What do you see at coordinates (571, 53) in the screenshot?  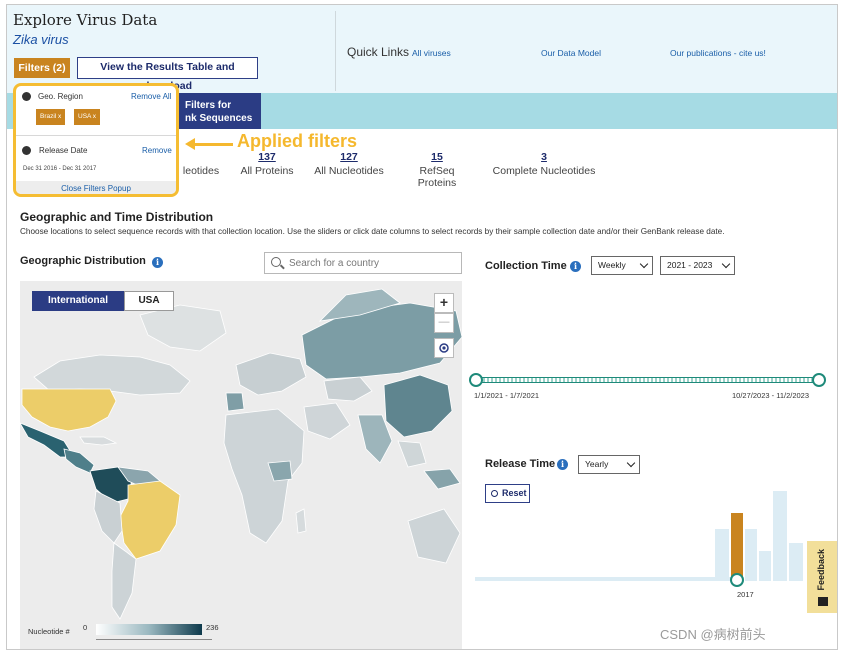 I see `quick-link-data-model: Our Data Model` at bounding box center [571, 53].